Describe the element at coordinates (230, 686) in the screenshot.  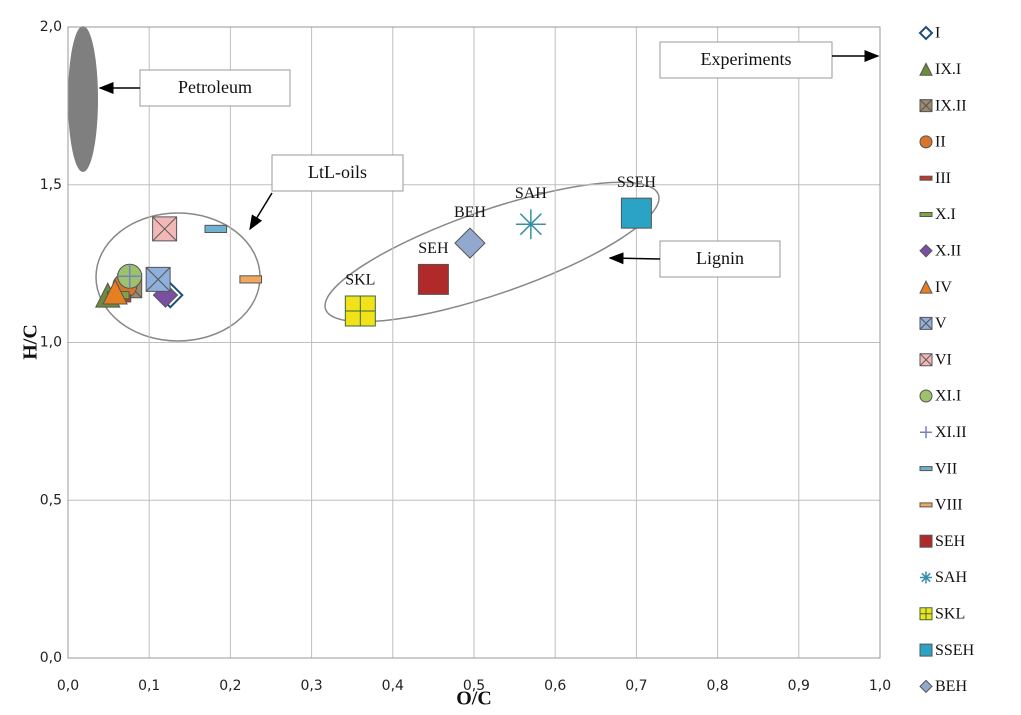
I see `x-tick-label: 0,2` at that location.